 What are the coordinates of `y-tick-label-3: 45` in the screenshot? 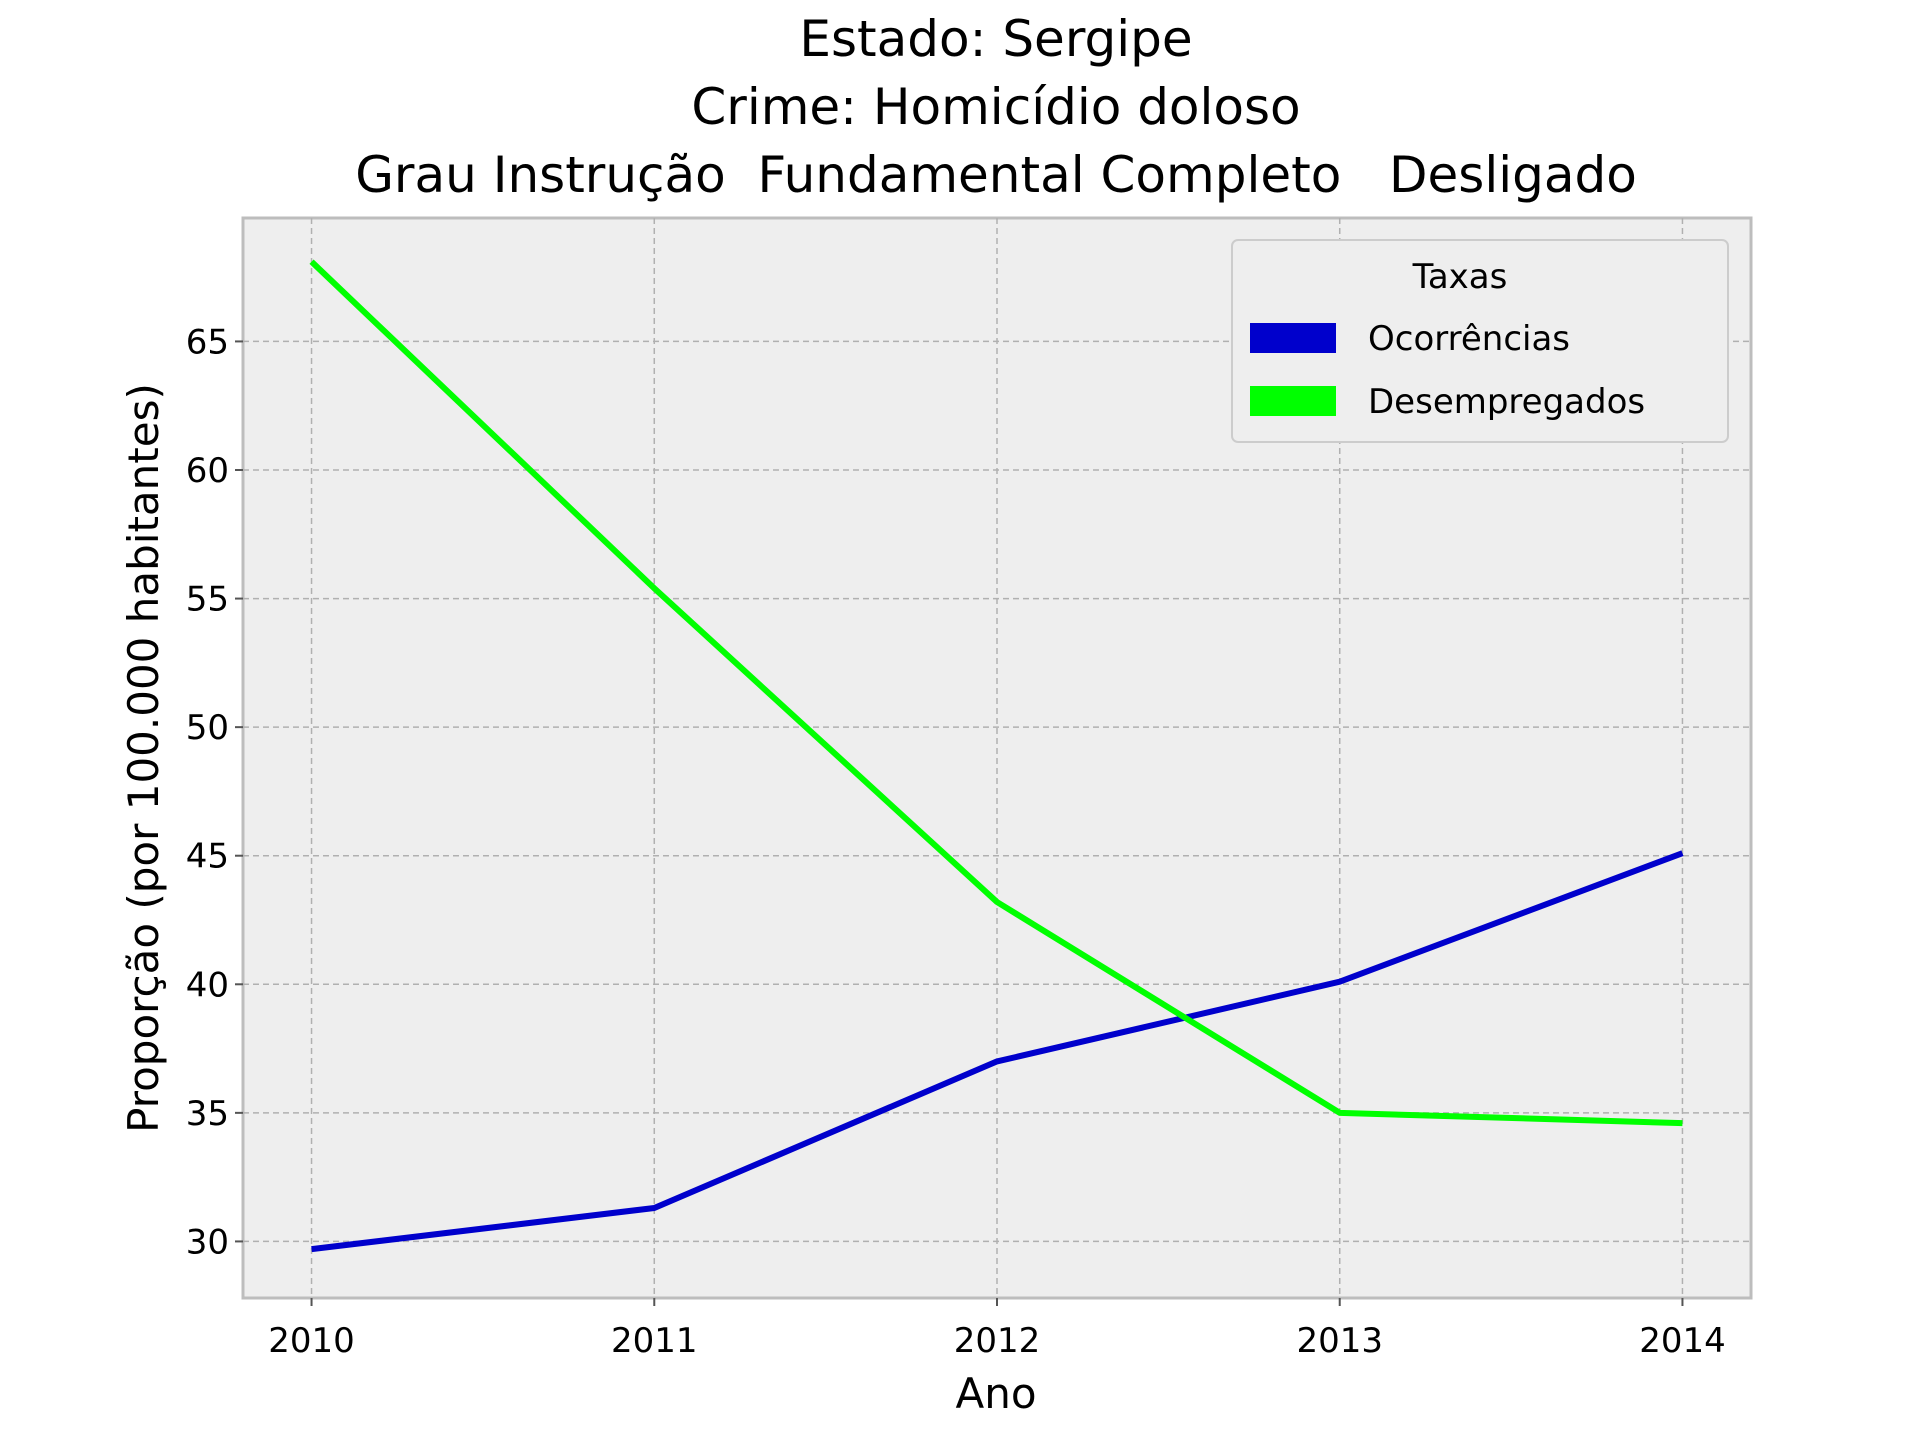 It's located at (207, 857).